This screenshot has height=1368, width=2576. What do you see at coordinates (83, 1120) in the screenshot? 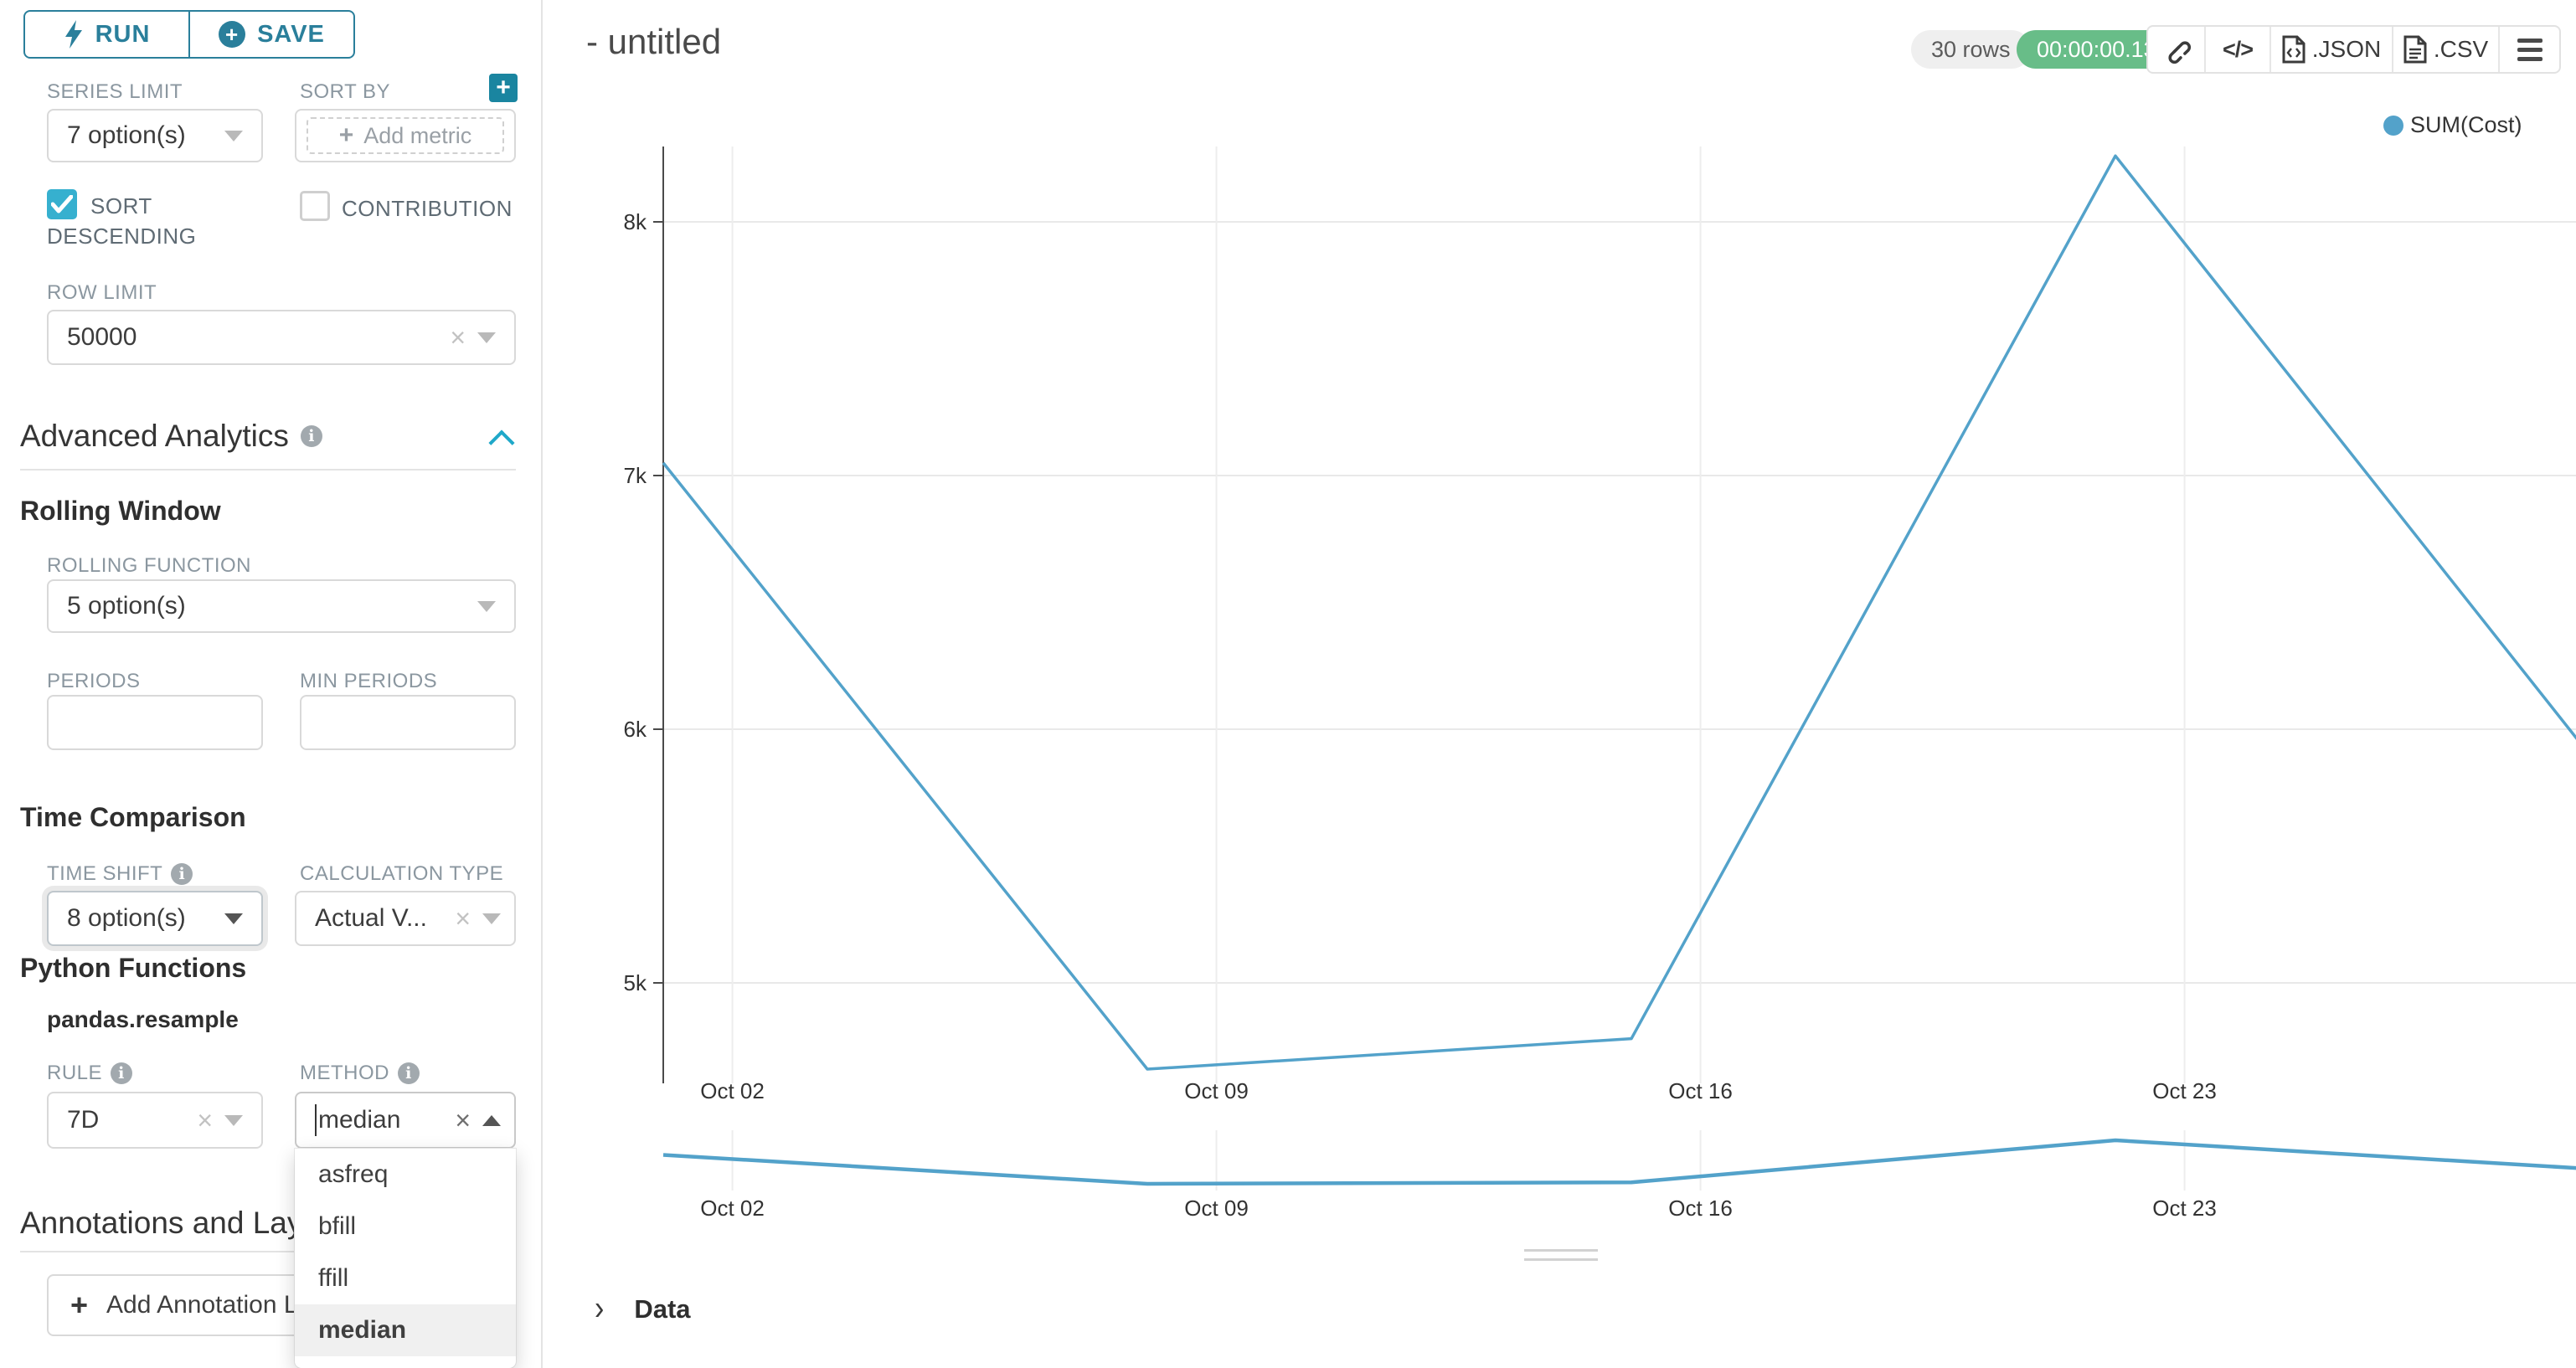
I see `rule-value: 7D` at bounding box center [83, 1120].